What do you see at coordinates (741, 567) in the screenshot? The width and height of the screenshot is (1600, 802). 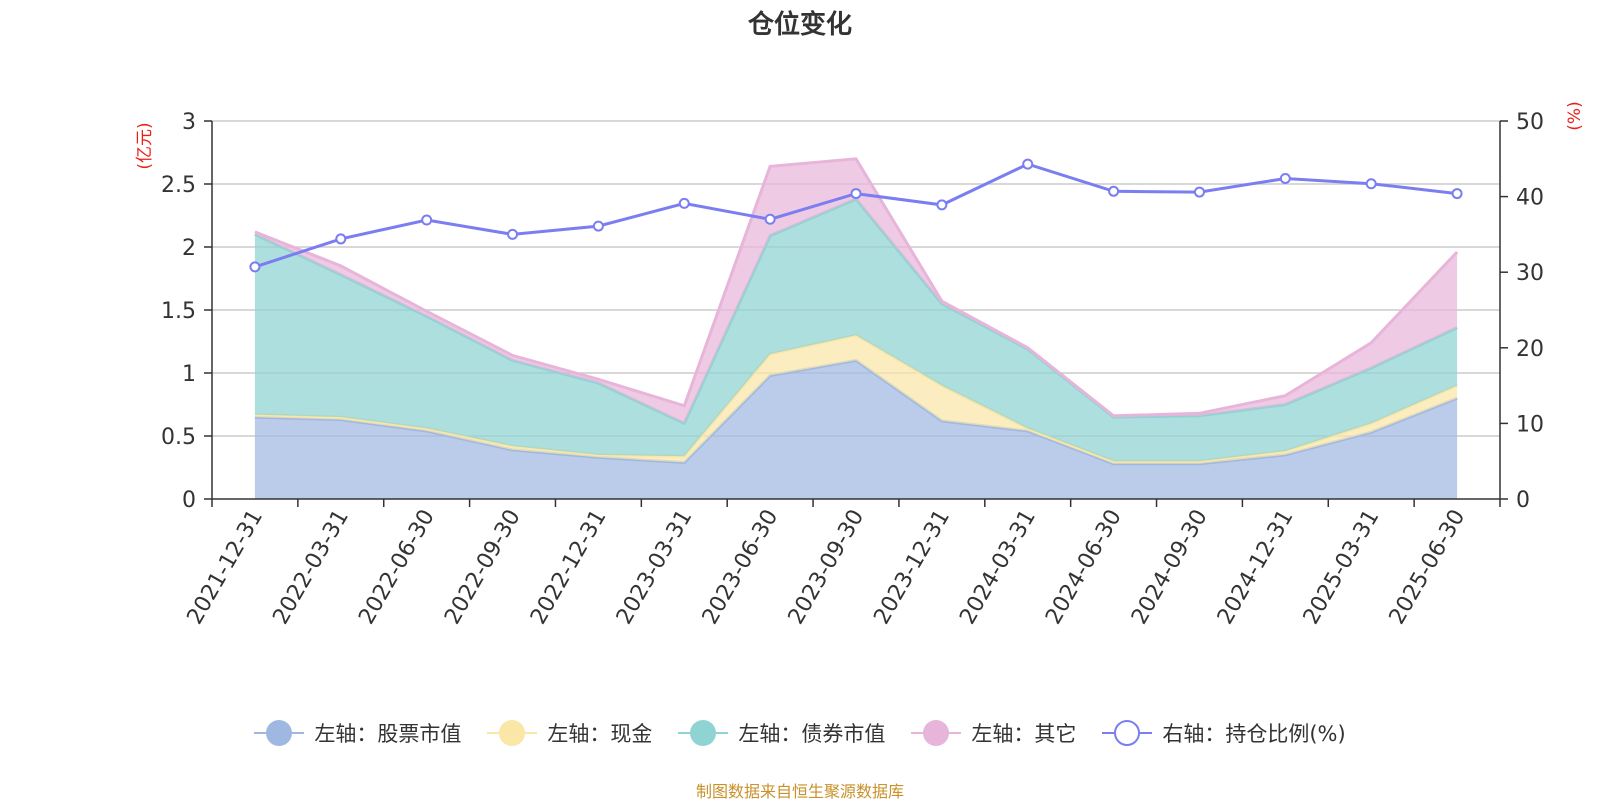 I see `x-tick-label: 2023-06-30` at bounding box center [741, 567].